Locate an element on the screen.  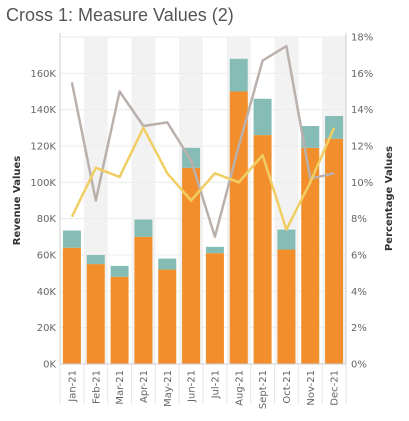
left-tick-labels: 0K 20K 40K 60K 80K 100K 120K 140K 160K is located at coordinates (43, 220).